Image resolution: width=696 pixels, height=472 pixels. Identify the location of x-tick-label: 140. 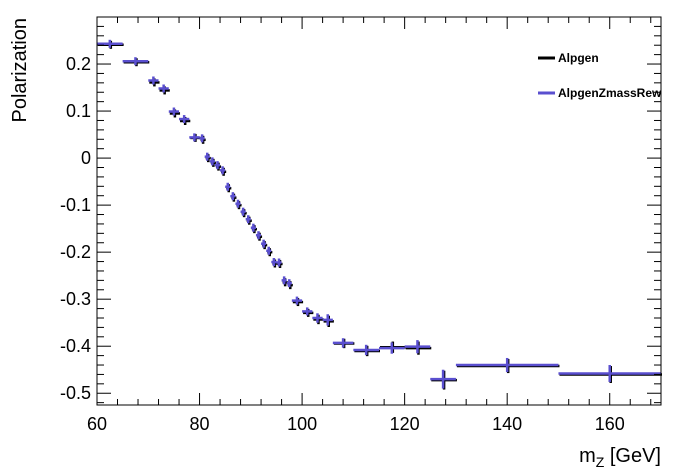
(507, 424).